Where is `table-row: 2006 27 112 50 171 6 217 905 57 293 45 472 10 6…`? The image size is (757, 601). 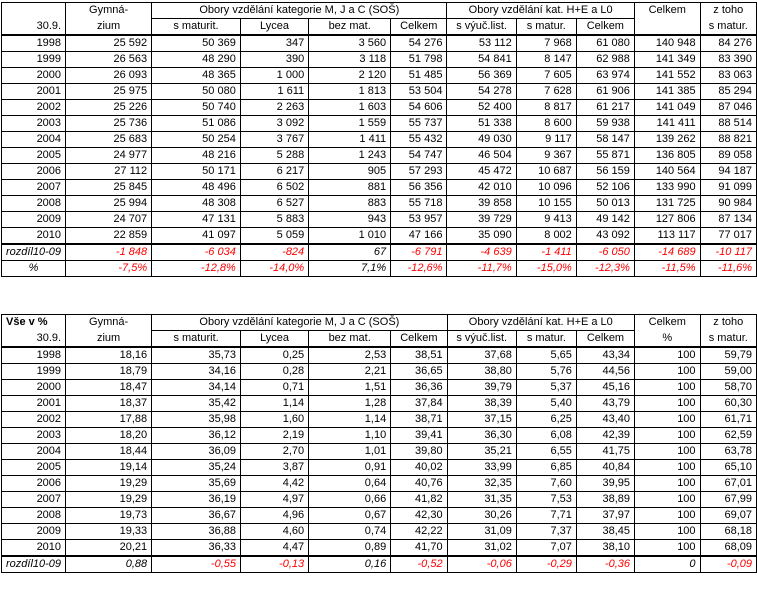
table-row: 2006 27 112 50 171 6 217 905 57 293 45 472 10 6… is located at coordinates (378, 171).